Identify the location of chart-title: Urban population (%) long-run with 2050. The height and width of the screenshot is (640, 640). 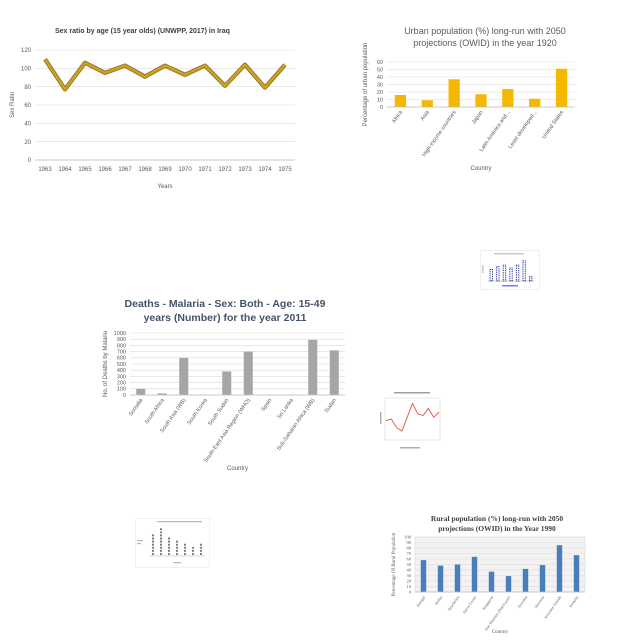
(485, 31).